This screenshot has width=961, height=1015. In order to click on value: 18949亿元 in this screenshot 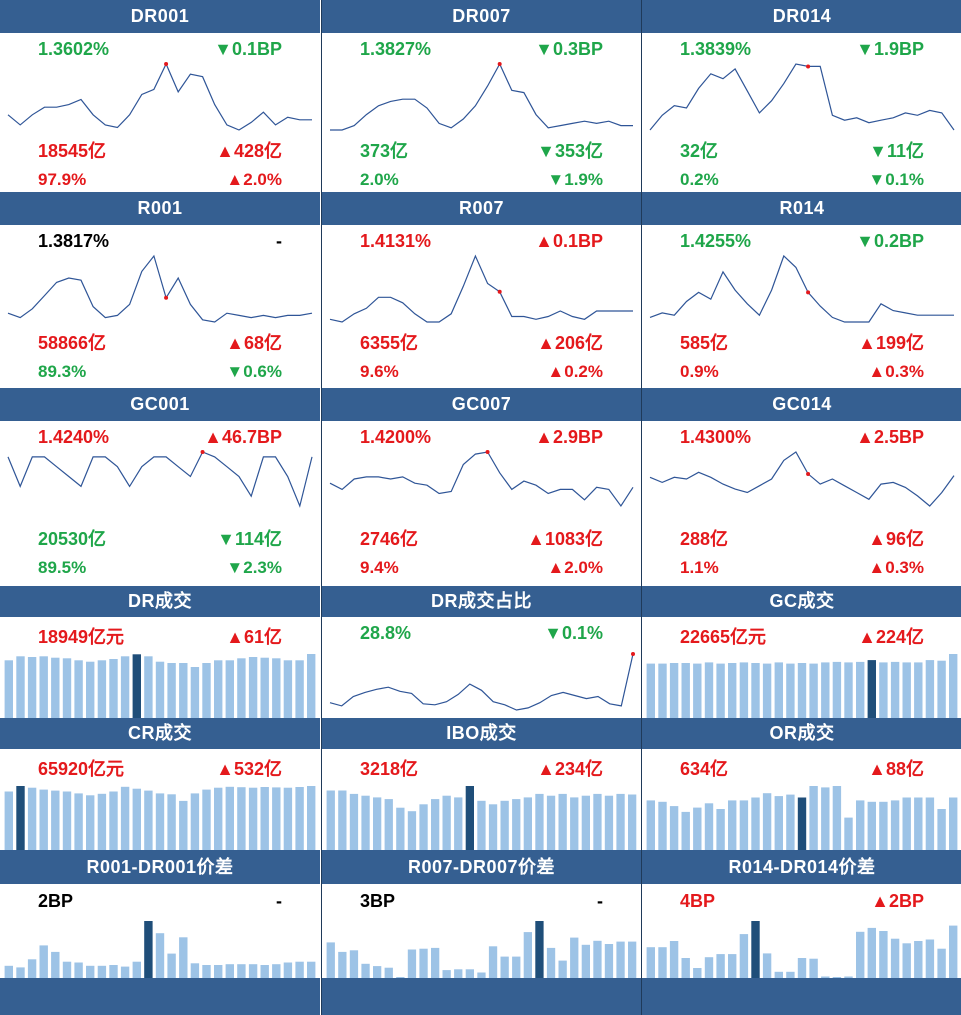, I will do `click(81, 637)`.